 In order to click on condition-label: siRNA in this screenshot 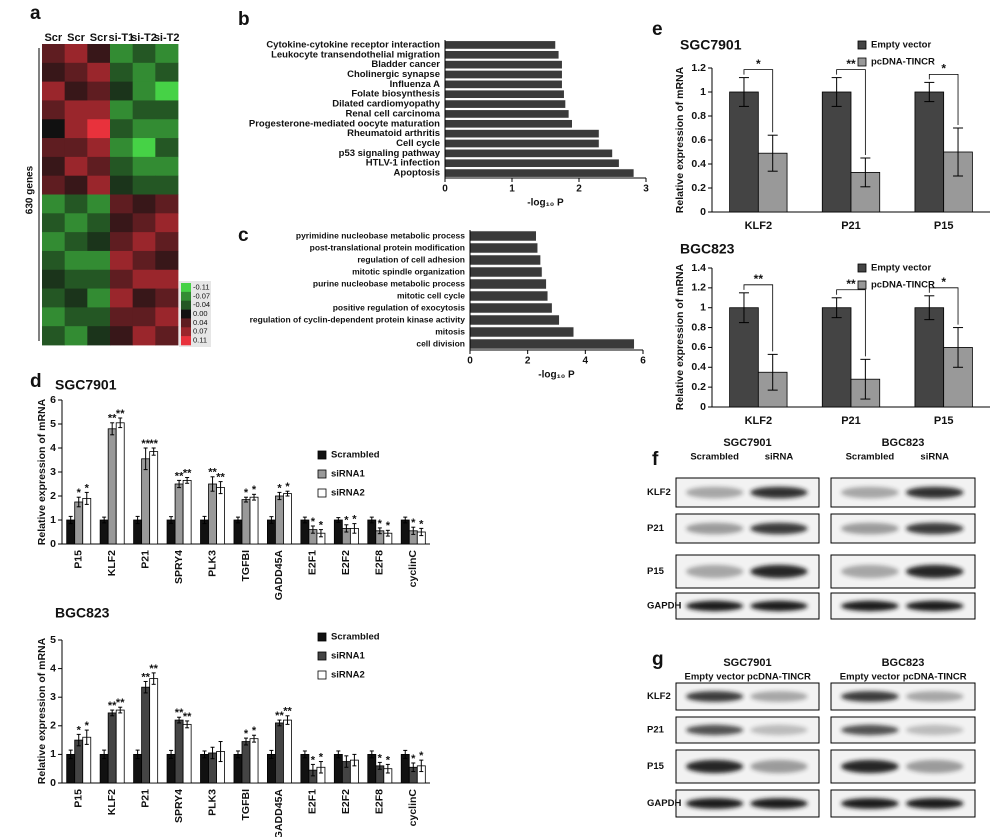, I will do `click(779, 457)`.